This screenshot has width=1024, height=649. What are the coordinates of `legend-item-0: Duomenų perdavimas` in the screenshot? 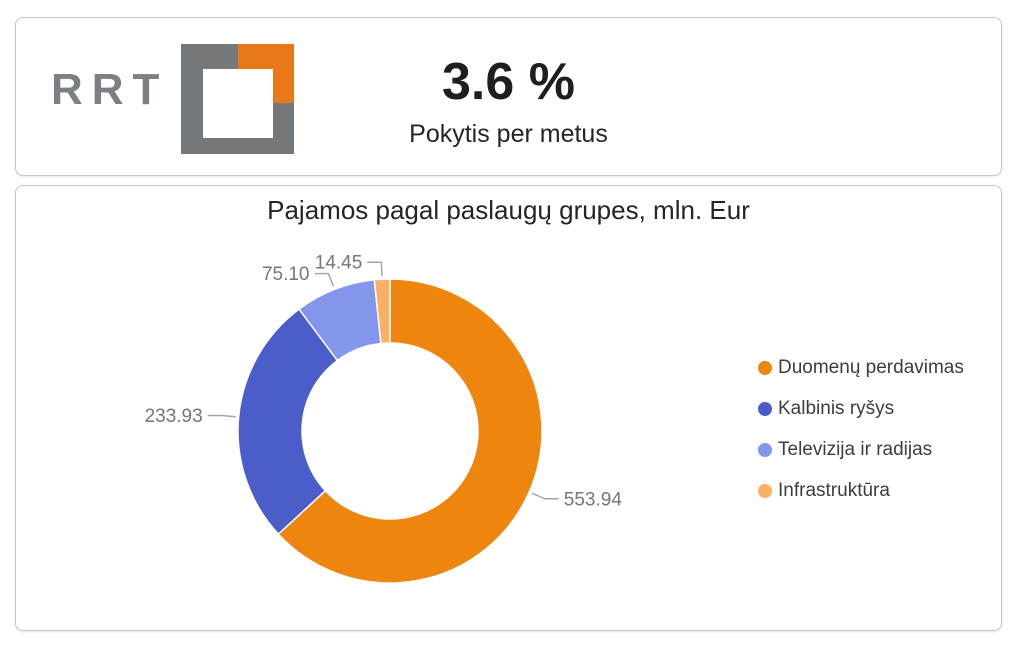 It's located at (861, 368).